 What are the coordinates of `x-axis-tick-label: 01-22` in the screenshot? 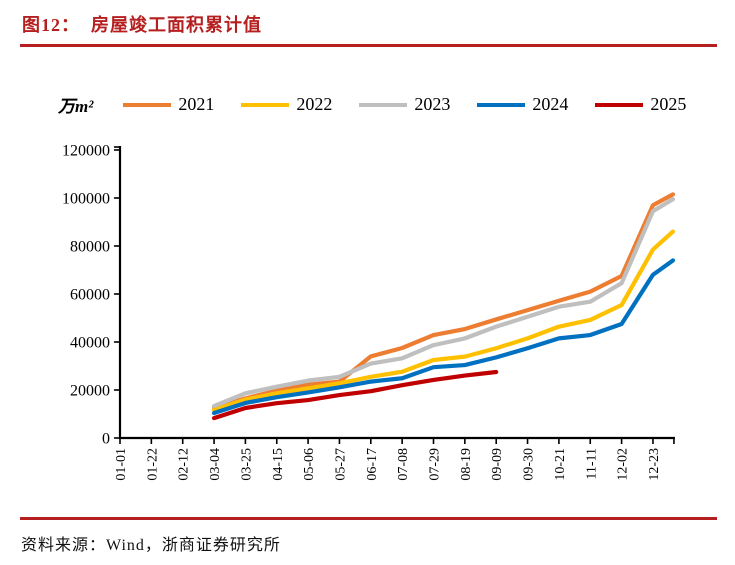 It's located at (152, 464).